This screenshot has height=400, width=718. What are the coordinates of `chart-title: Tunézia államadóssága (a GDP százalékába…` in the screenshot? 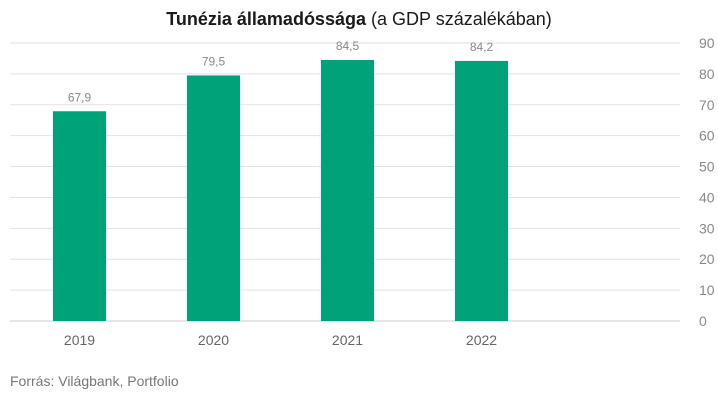 It's located at (359, 19).